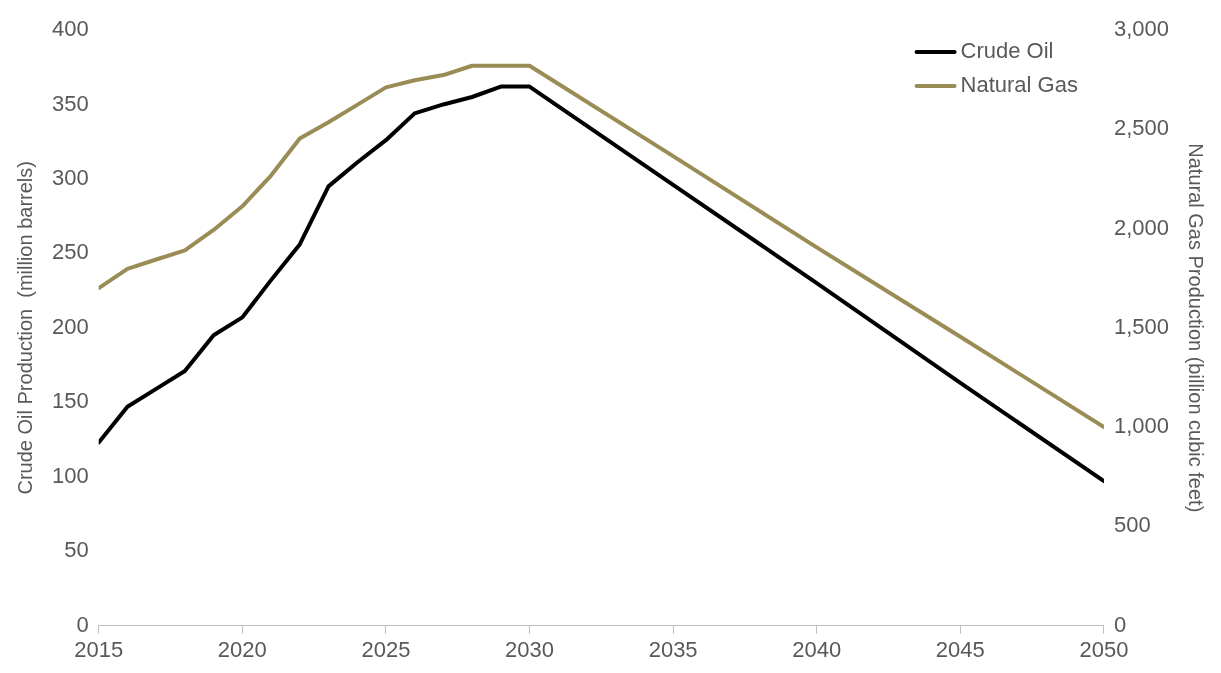 The width and height of the screenshot is (1221, 673). Describe the element at coordinates (1141, 227) in the screenshot. I see `y2-tick-label: 2,000` at that location.